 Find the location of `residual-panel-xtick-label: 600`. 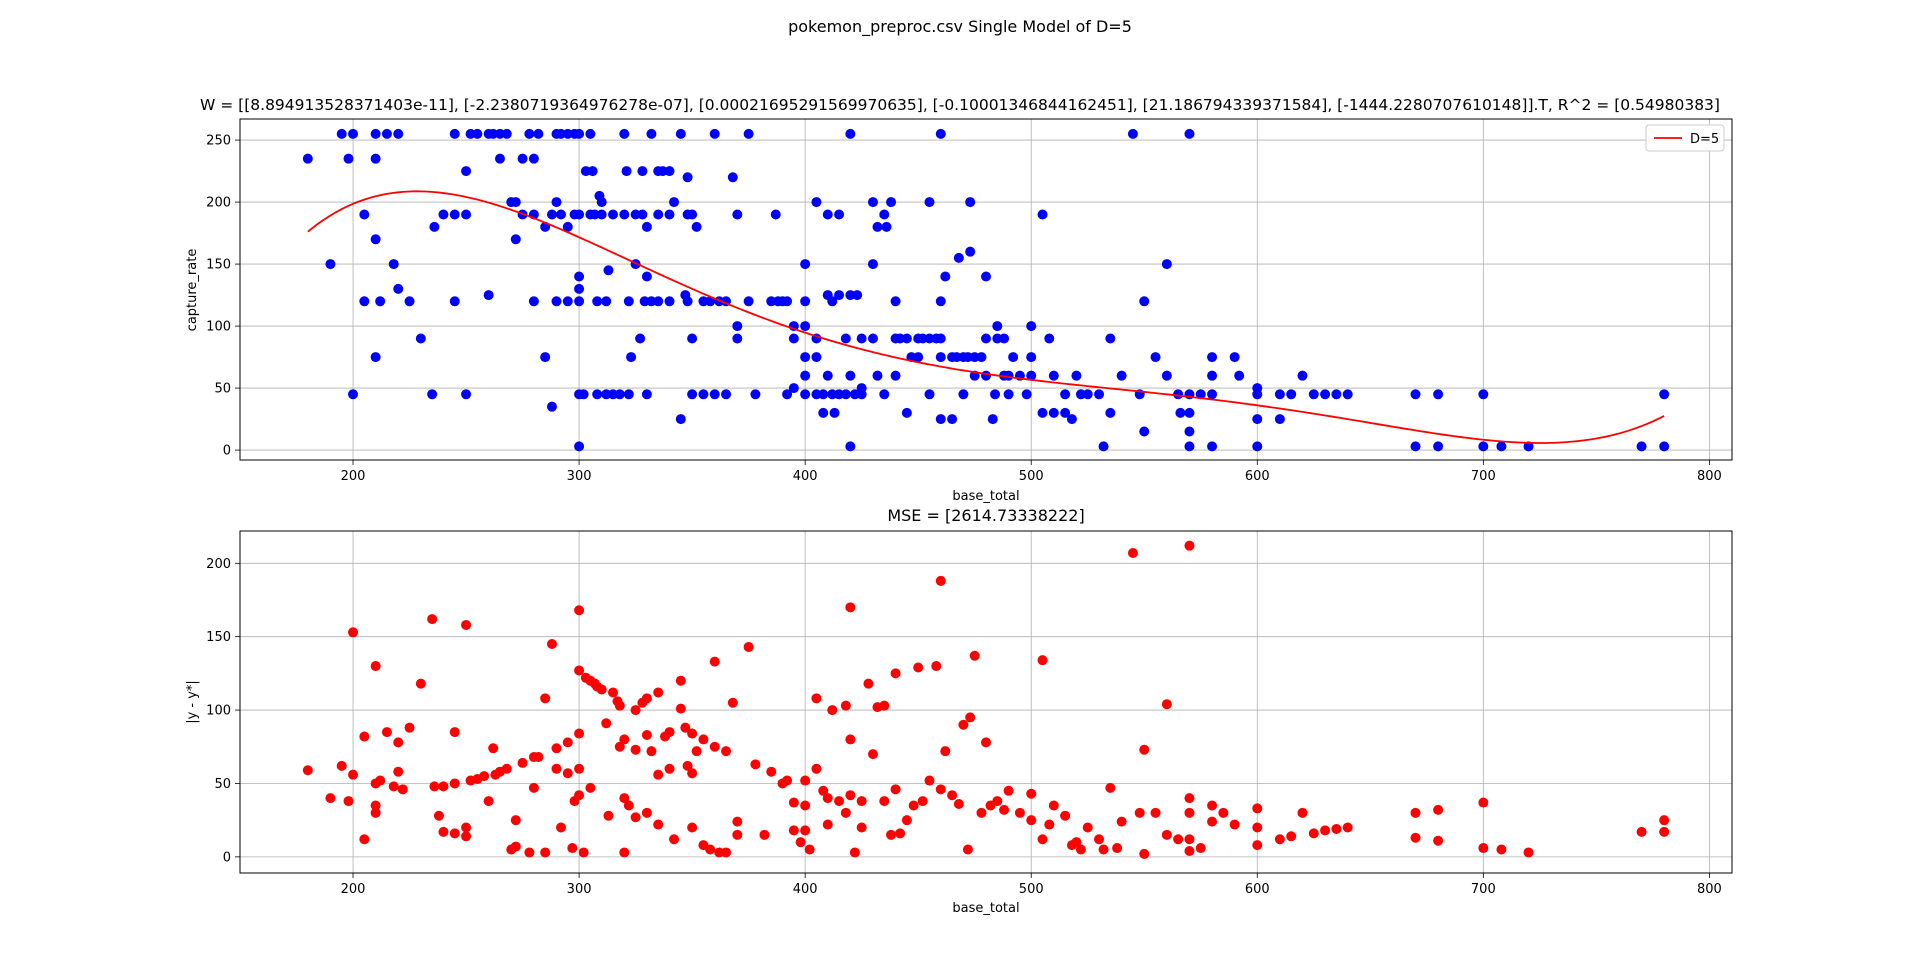

residual-panel-xtick-label: 600 is located at coordinates (1257, 889).